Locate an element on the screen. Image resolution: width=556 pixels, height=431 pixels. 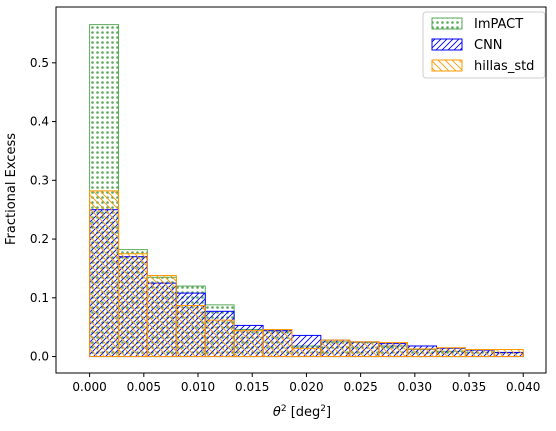
x-tick-label: 0.035 is located at coordinates (469, 387).